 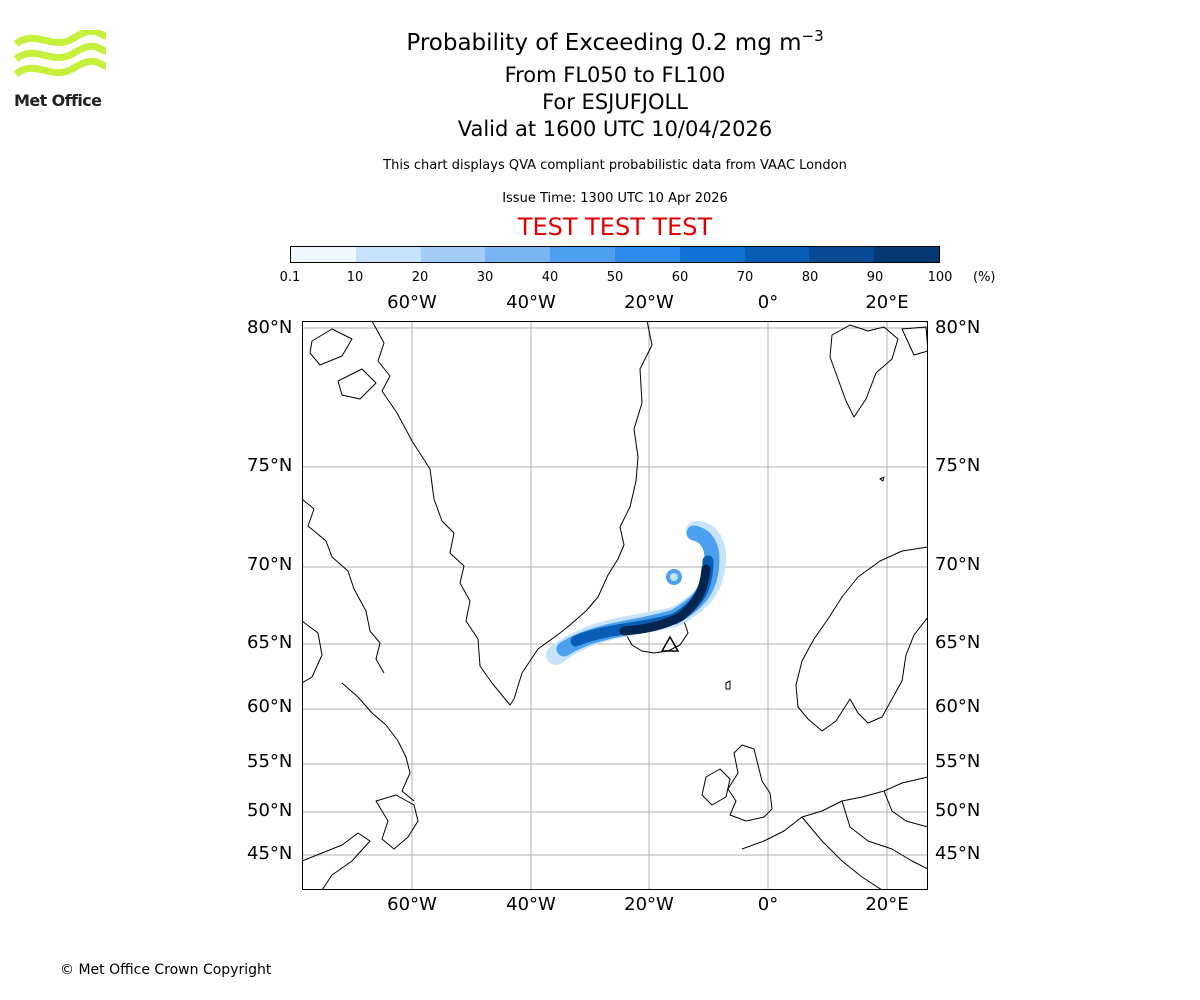 I want to click on colorbar-tick: 50, so click(x=615, y=277).